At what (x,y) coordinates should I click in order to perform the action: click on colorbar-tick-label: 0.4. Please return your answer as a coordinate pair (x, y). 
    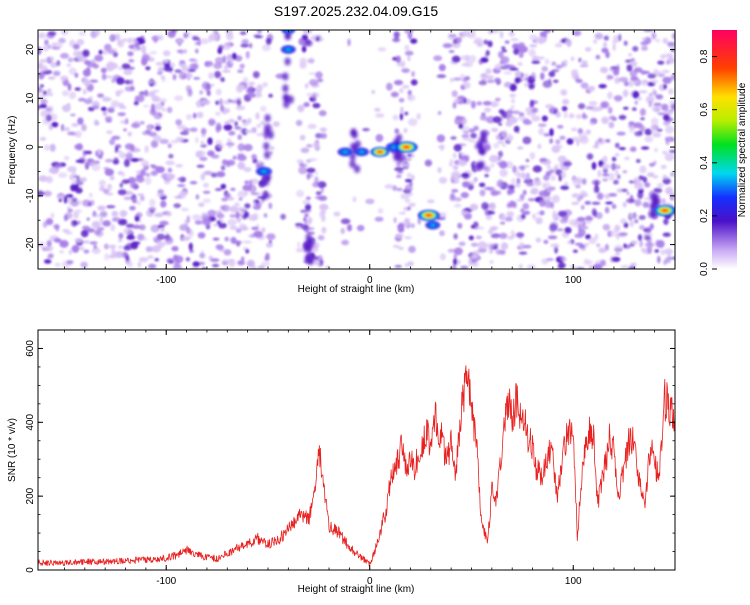
    Looking at the image, I should click on (704, 162).